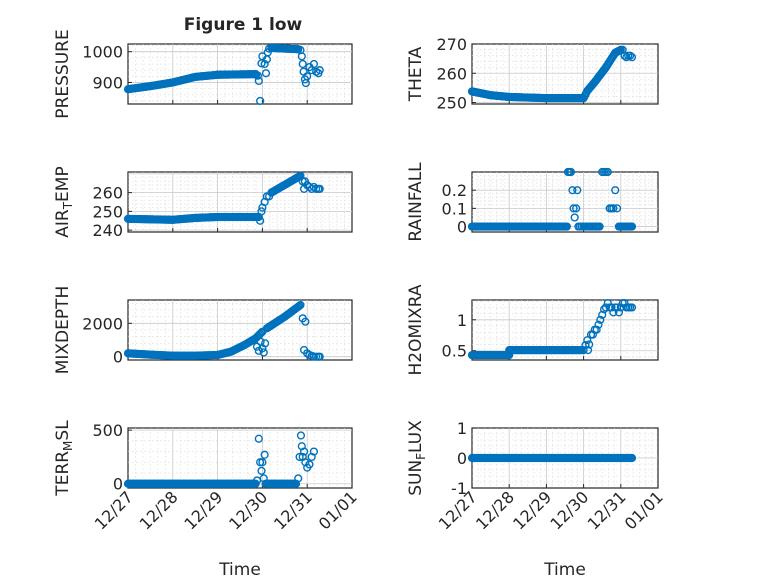 This screenshot has width=778, height=583. Describe the element at coordinates (107, 430) in the screenshot. I see `y-tick-label: 500` at that location.